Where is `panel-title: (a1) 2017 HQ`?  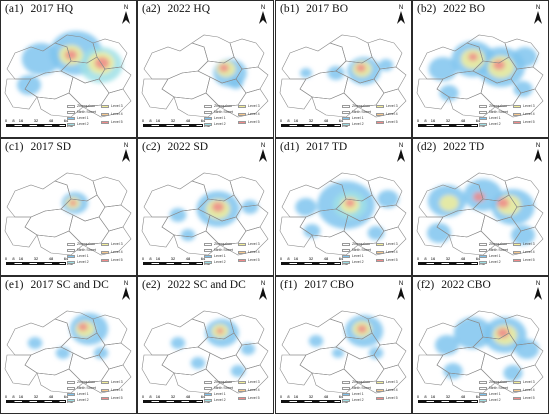 panel-title: (a1) 2017 HQ is located at coordinates (39, 9).